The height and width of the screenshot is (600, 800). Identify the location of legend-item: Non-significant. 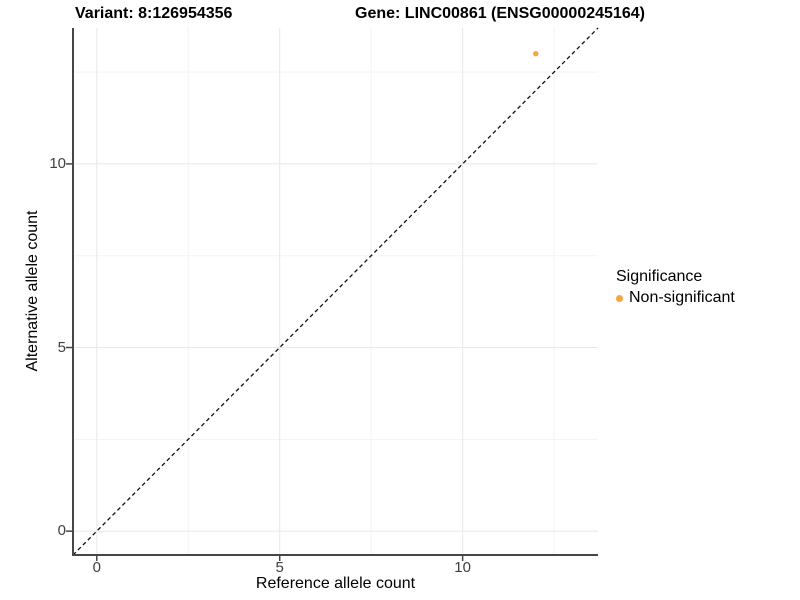
(675, 298).